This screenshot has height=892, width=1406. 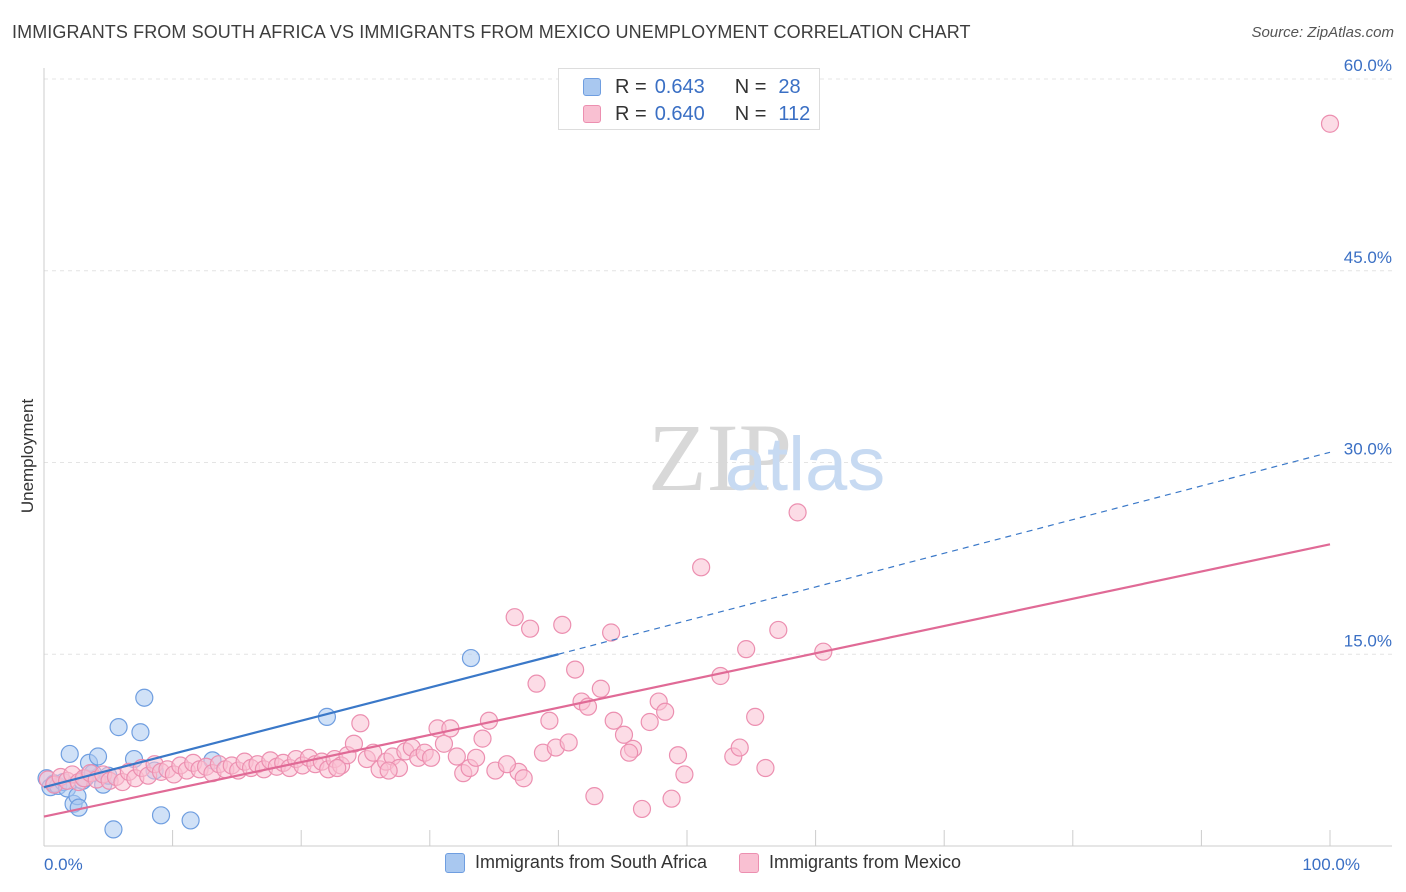 What do you see at coordinates (1368, 65) in the screenshot?
I see `y-tick-label: 60.0%` at bounding box center [1368, 65].